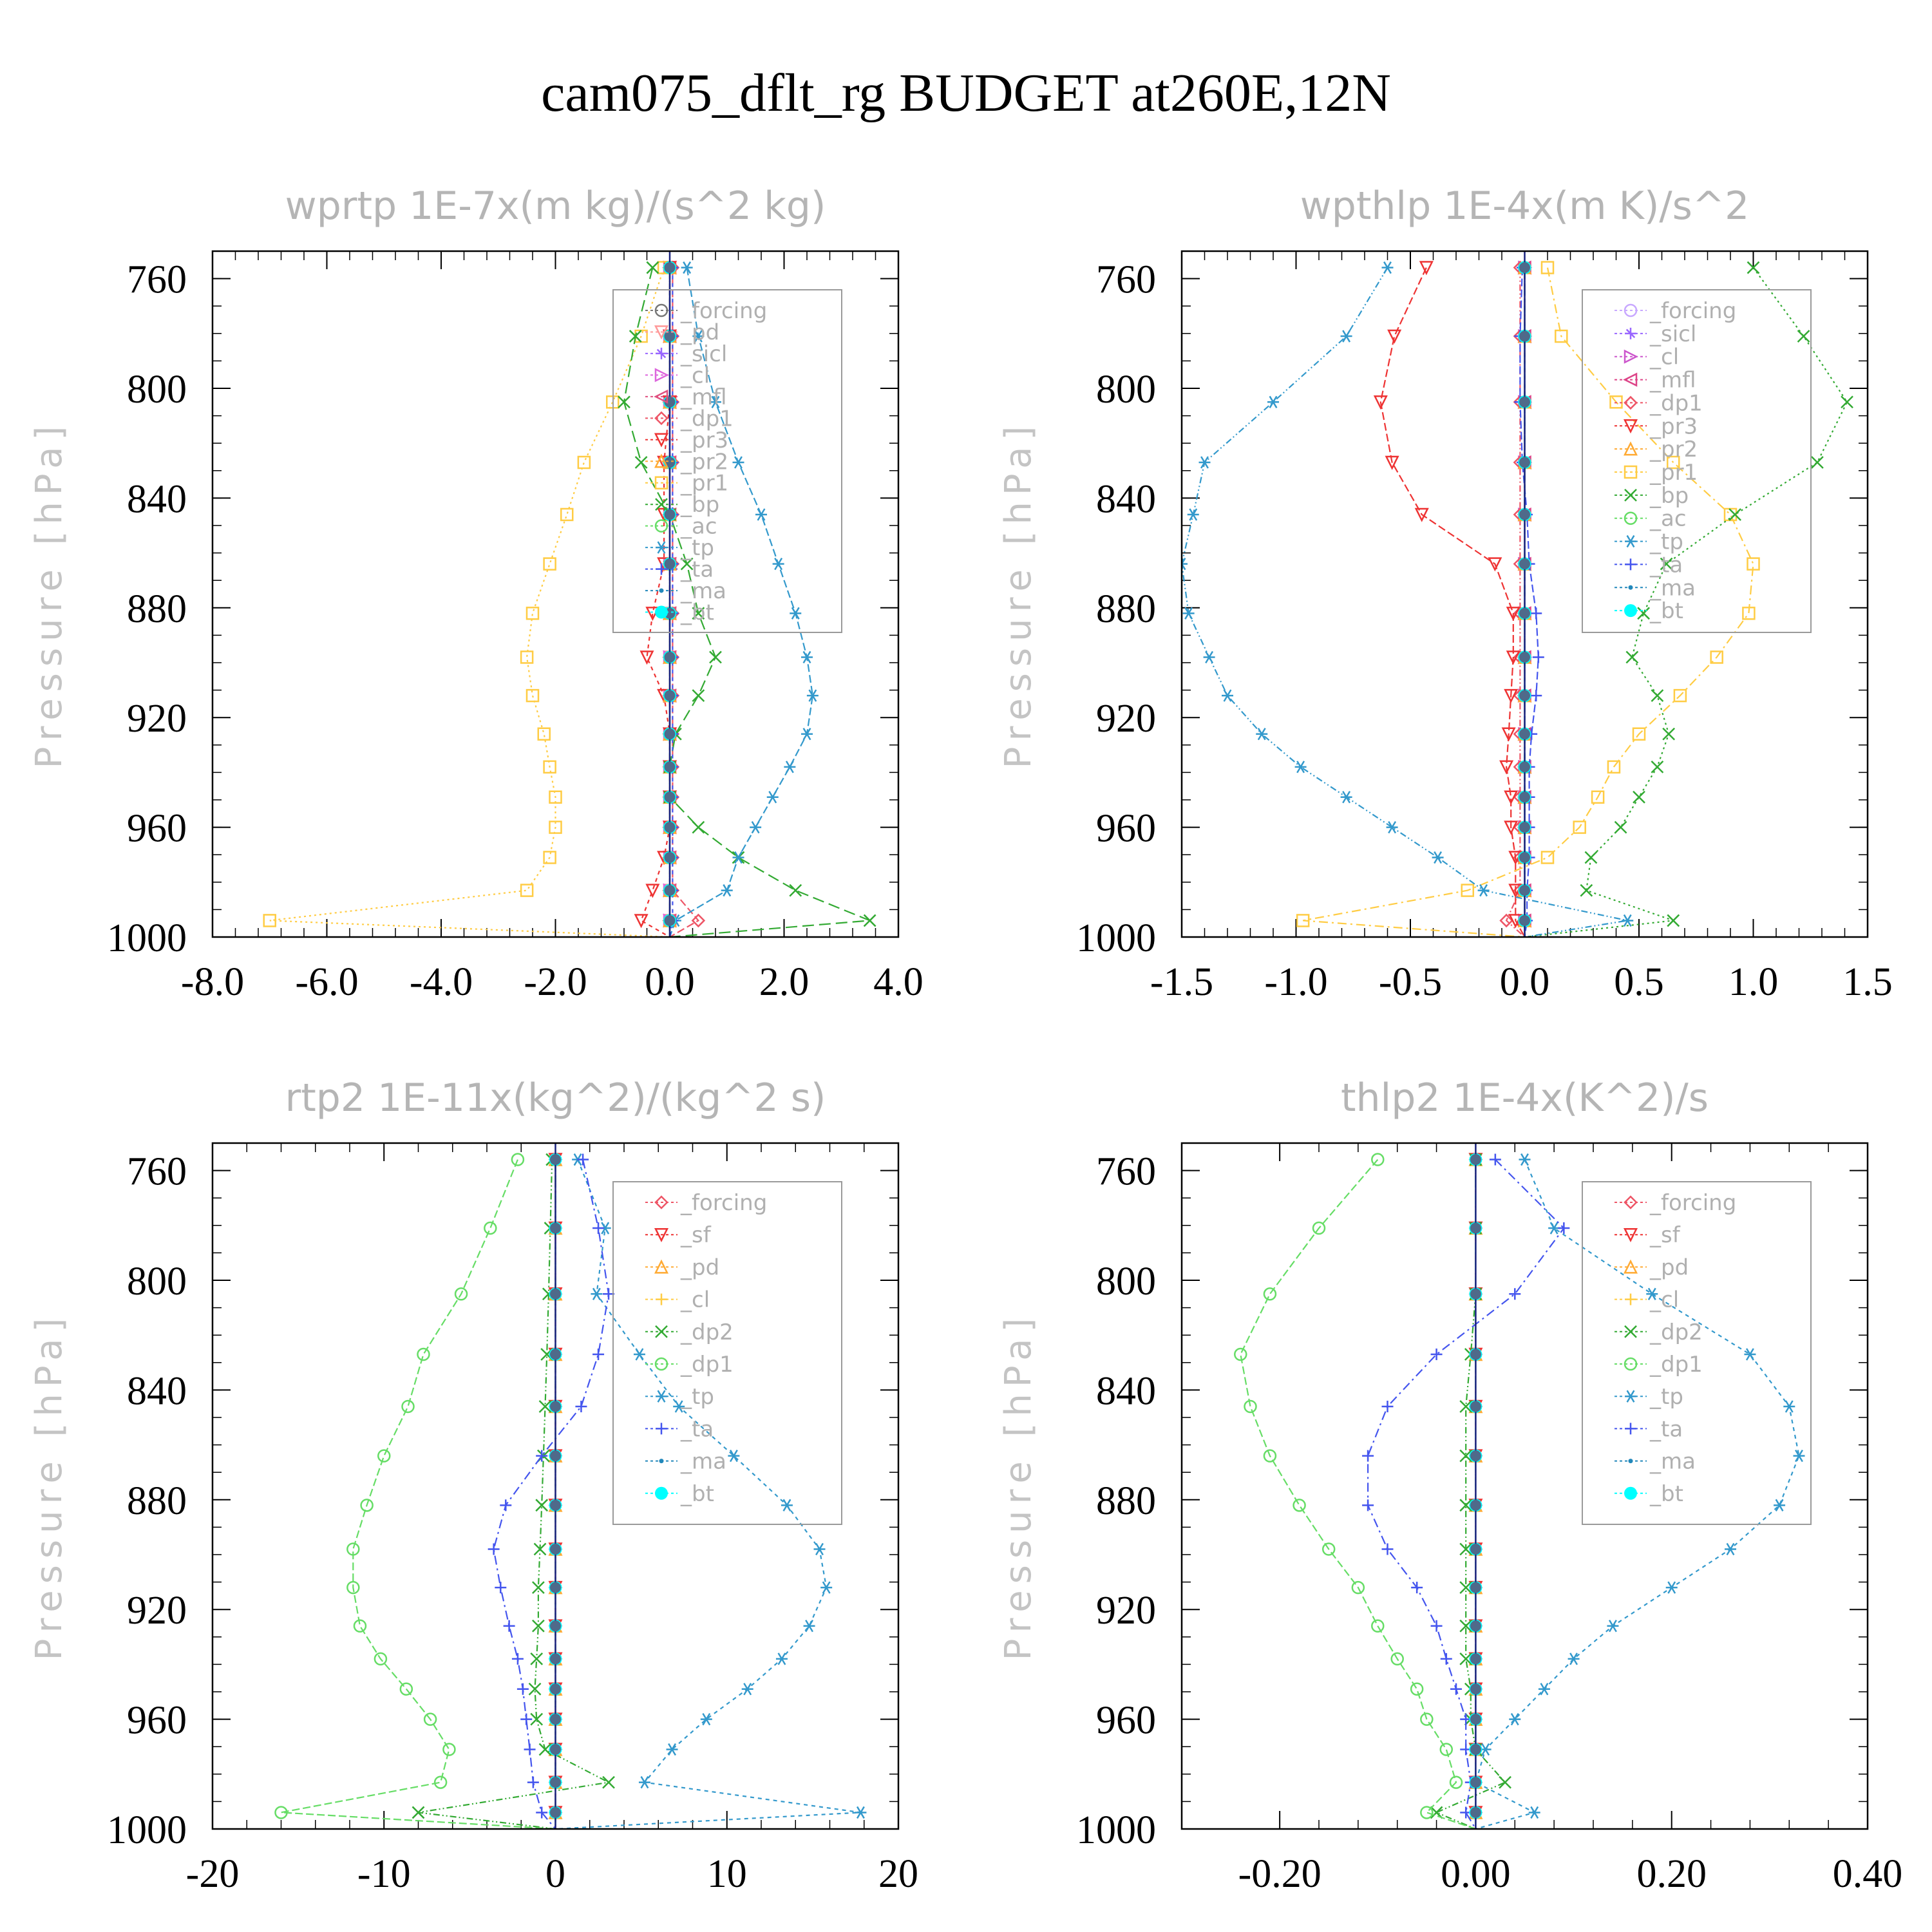 Image resolution: width=1932 pixels, height=1932 pixels. What do you see at coordinates (704, 441) in the screenshot?
I see `legend-label: _pr3` at bounding box center [704, 441].